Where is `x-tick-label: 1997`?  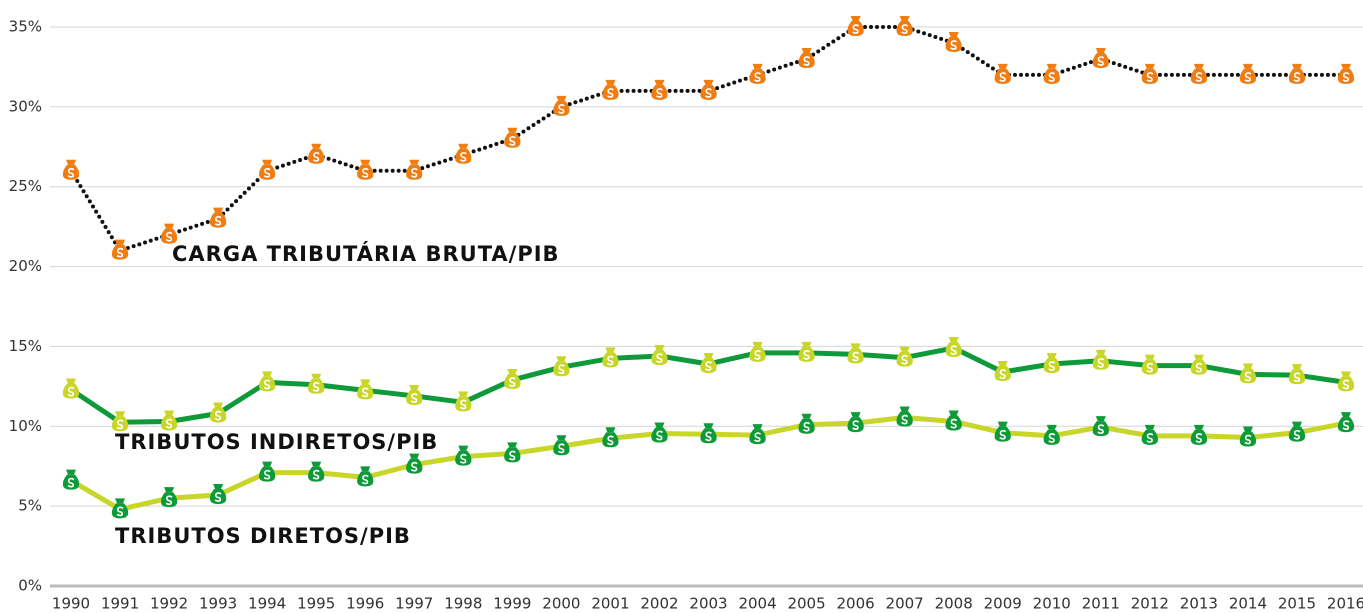 x-tick-label: 1997 is located at coordinates (414, 604).